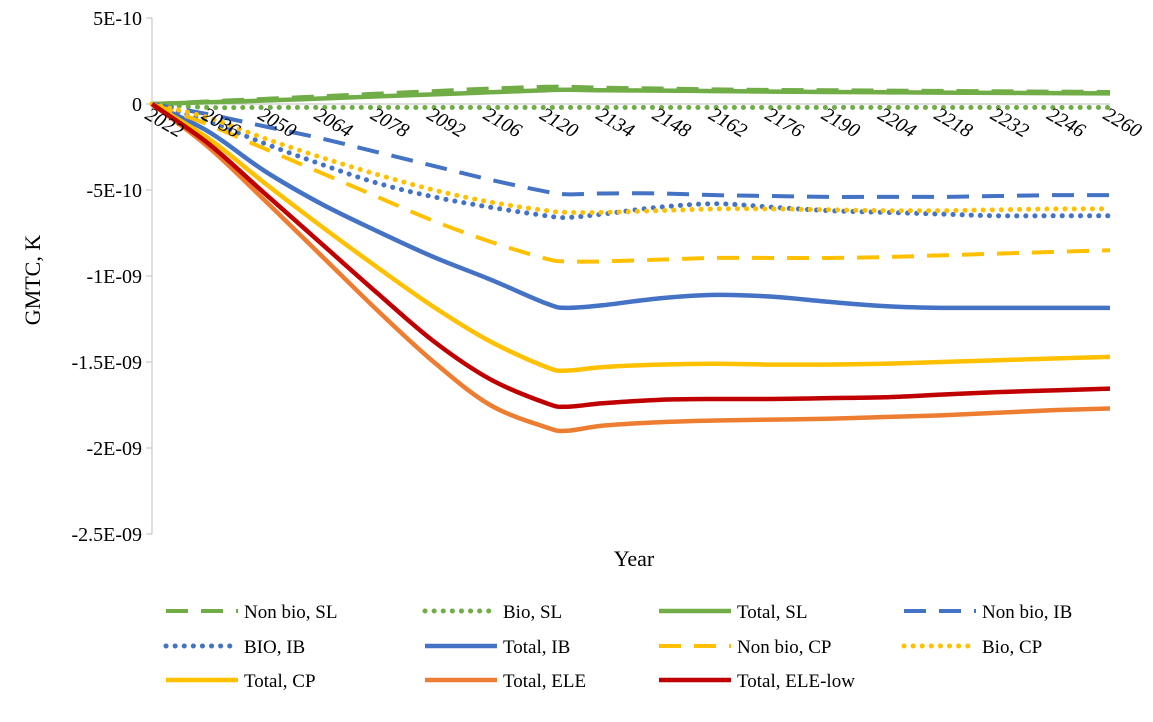  What do you see at coordinates (559, 122) in the screenshot?
I see `x-tick-label: 2120` at bounding box center [559, 122].